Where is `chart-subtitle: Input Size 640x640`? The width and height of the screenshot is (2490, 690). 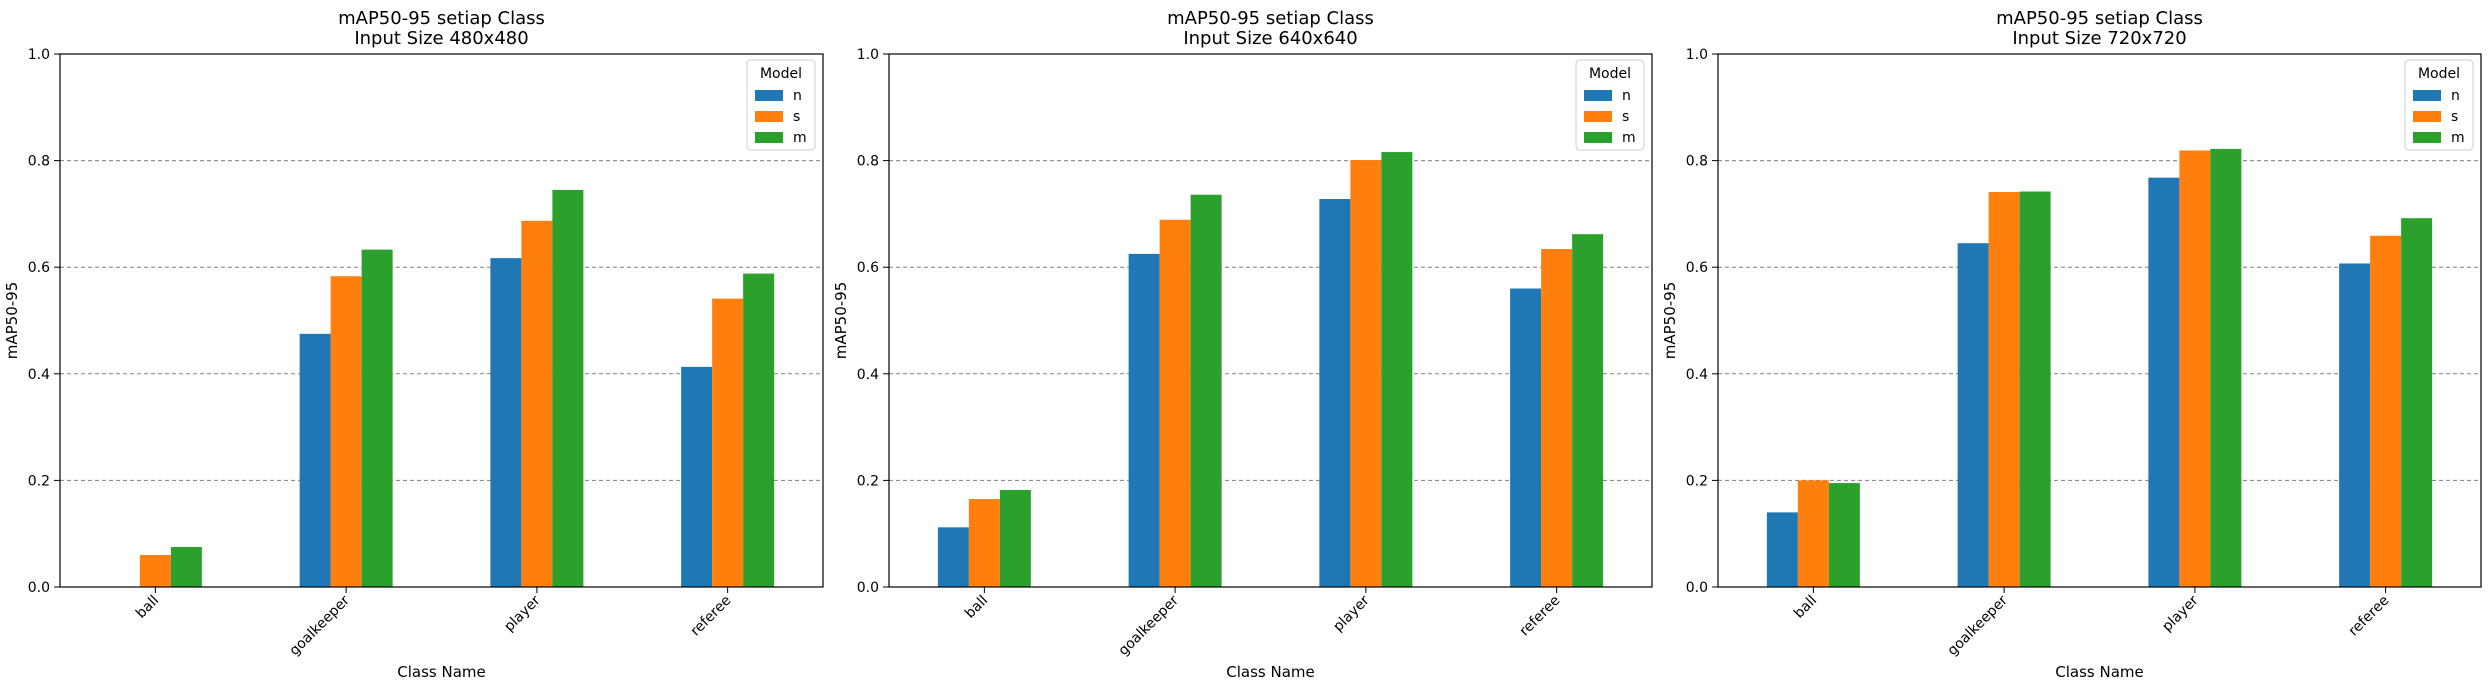
chart-subtitle: Input Size 640x640 is located at coordinates (1270, 38).